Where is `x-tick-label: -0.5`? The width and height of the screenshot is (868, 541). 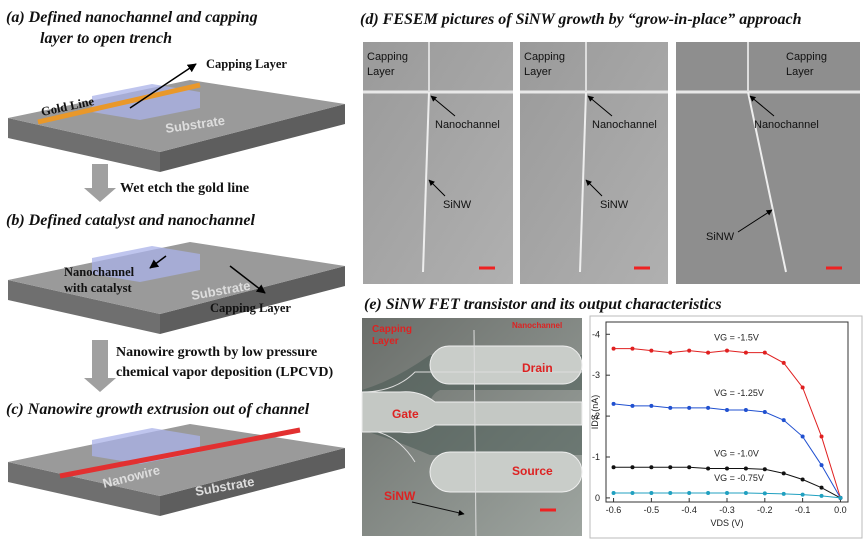 x-tick-label: -0.5 is located at coordinates (652, 510).